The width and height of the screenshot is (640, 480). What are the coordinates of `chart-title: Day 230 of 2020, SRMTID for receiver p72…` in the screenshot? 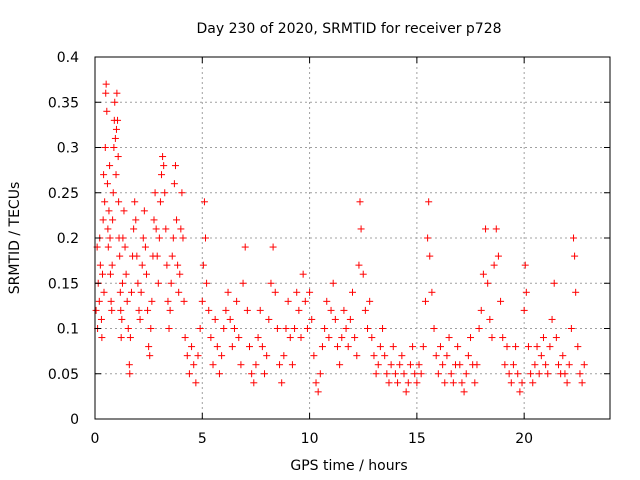 It's located at (348, 29).